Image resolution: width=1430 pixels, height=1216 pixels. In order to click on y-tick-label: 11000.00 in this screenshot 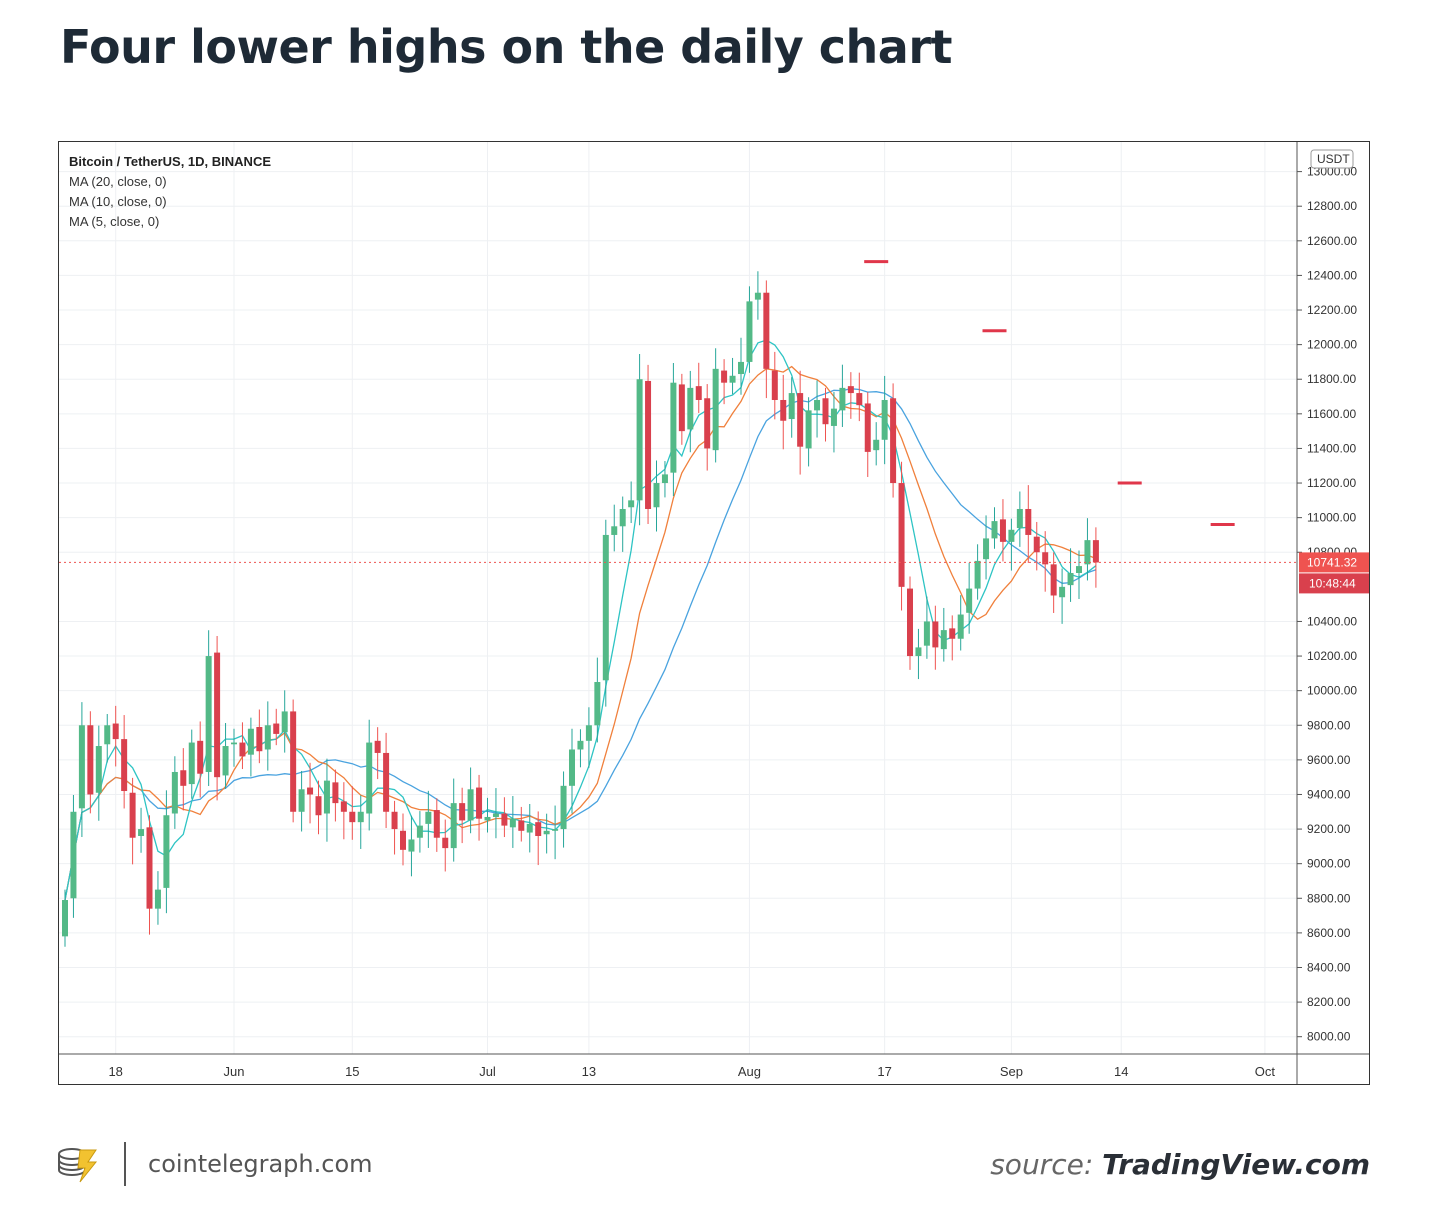, I will do `click(1331, 518)`.